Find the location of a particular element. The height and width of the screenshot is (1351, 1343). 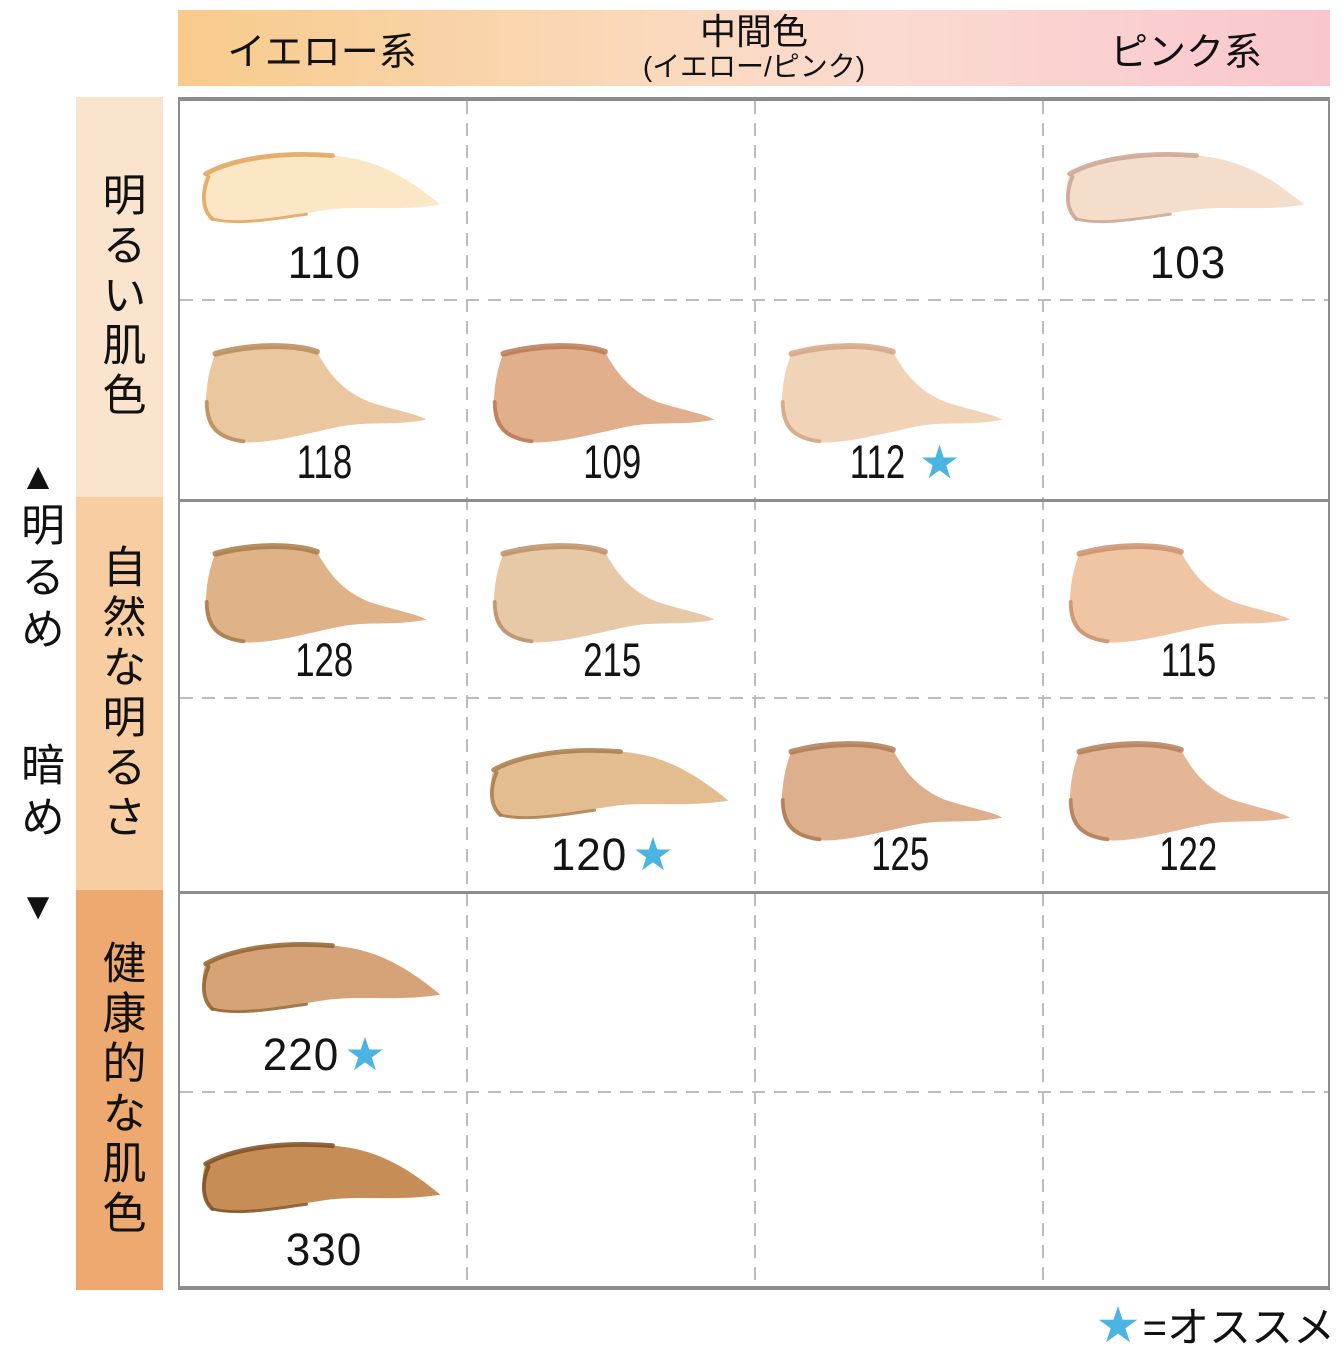

header-neutral-tone: 中間色 (イエロー/ピンク) is located at coordinates (754, 48).